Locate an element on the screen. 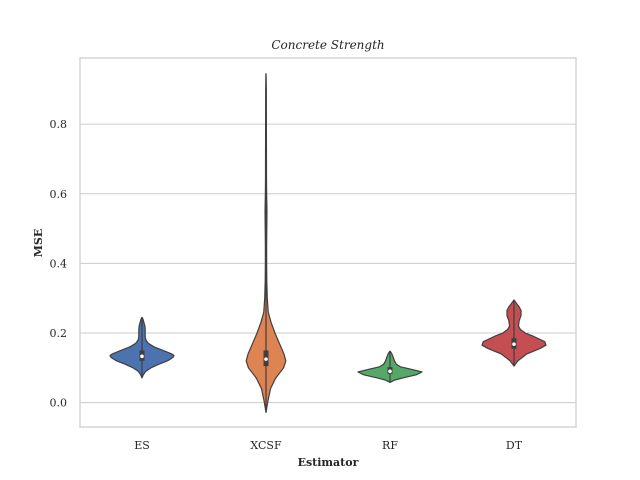 Image resolution: width=640 pixels, height=480 pixels. chart-title: Concrete Strength is located at coordinates (327, 45).